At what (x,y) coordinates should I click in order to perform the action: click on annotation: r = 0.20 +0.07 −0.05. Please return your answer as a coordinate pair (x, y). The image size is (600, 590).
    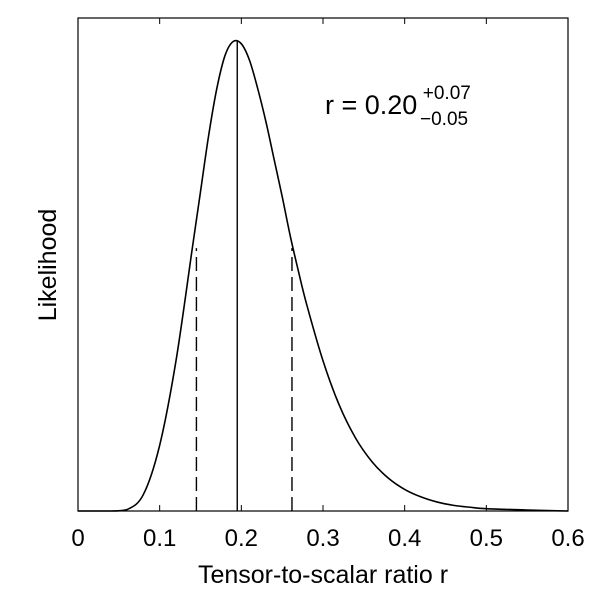
    Looking at the image, I should click on (400, 106).